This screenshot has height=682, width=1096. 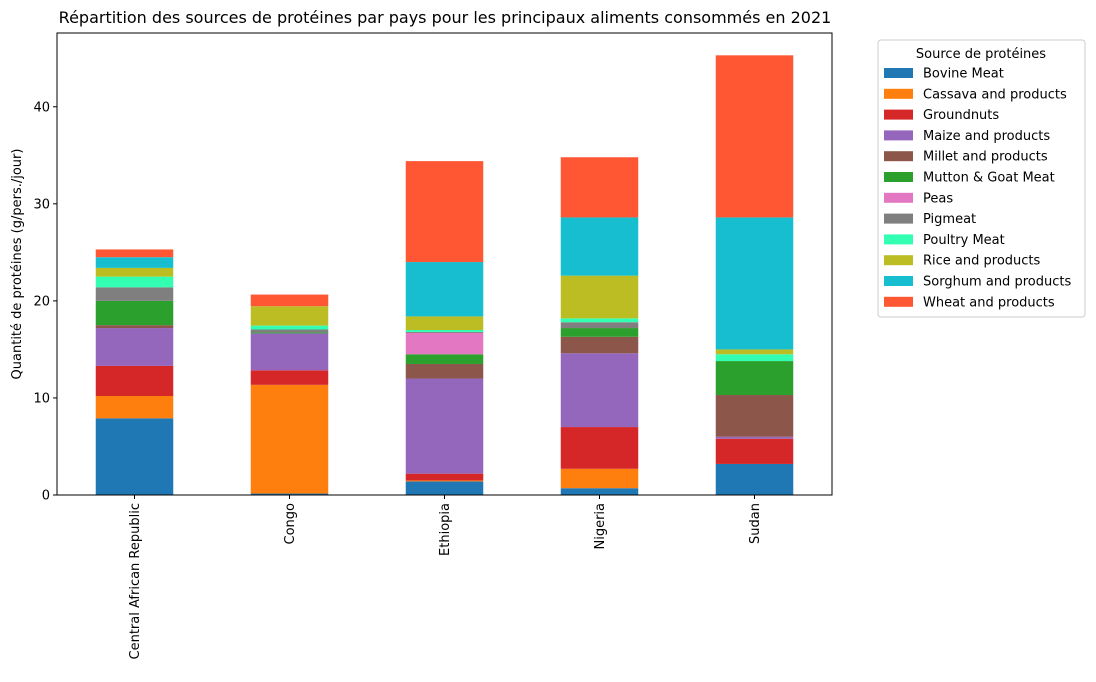 I want to click on x-tick-label-3: Nigeria, so click(x=600, y=526).